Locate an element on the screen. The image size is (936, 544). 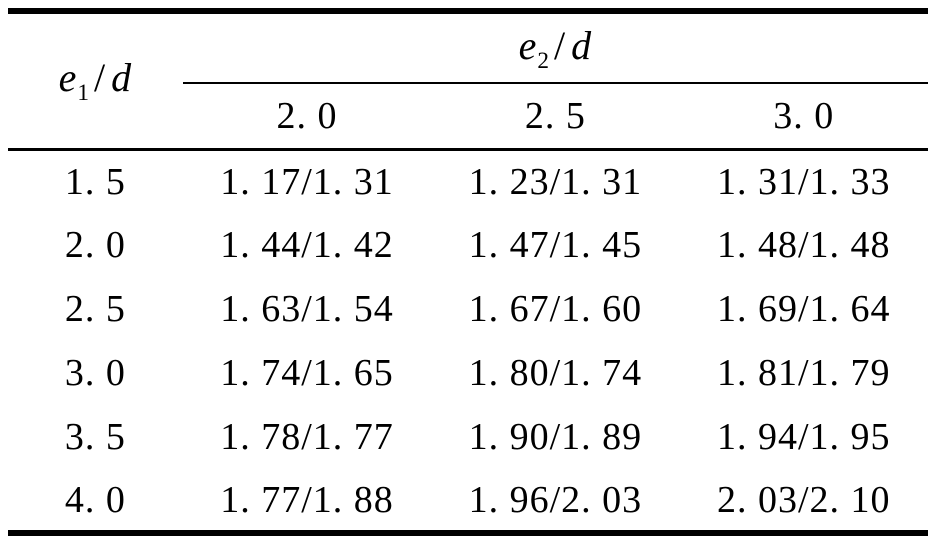
column-variable-symbol: e is located at coordinates (528, 45).